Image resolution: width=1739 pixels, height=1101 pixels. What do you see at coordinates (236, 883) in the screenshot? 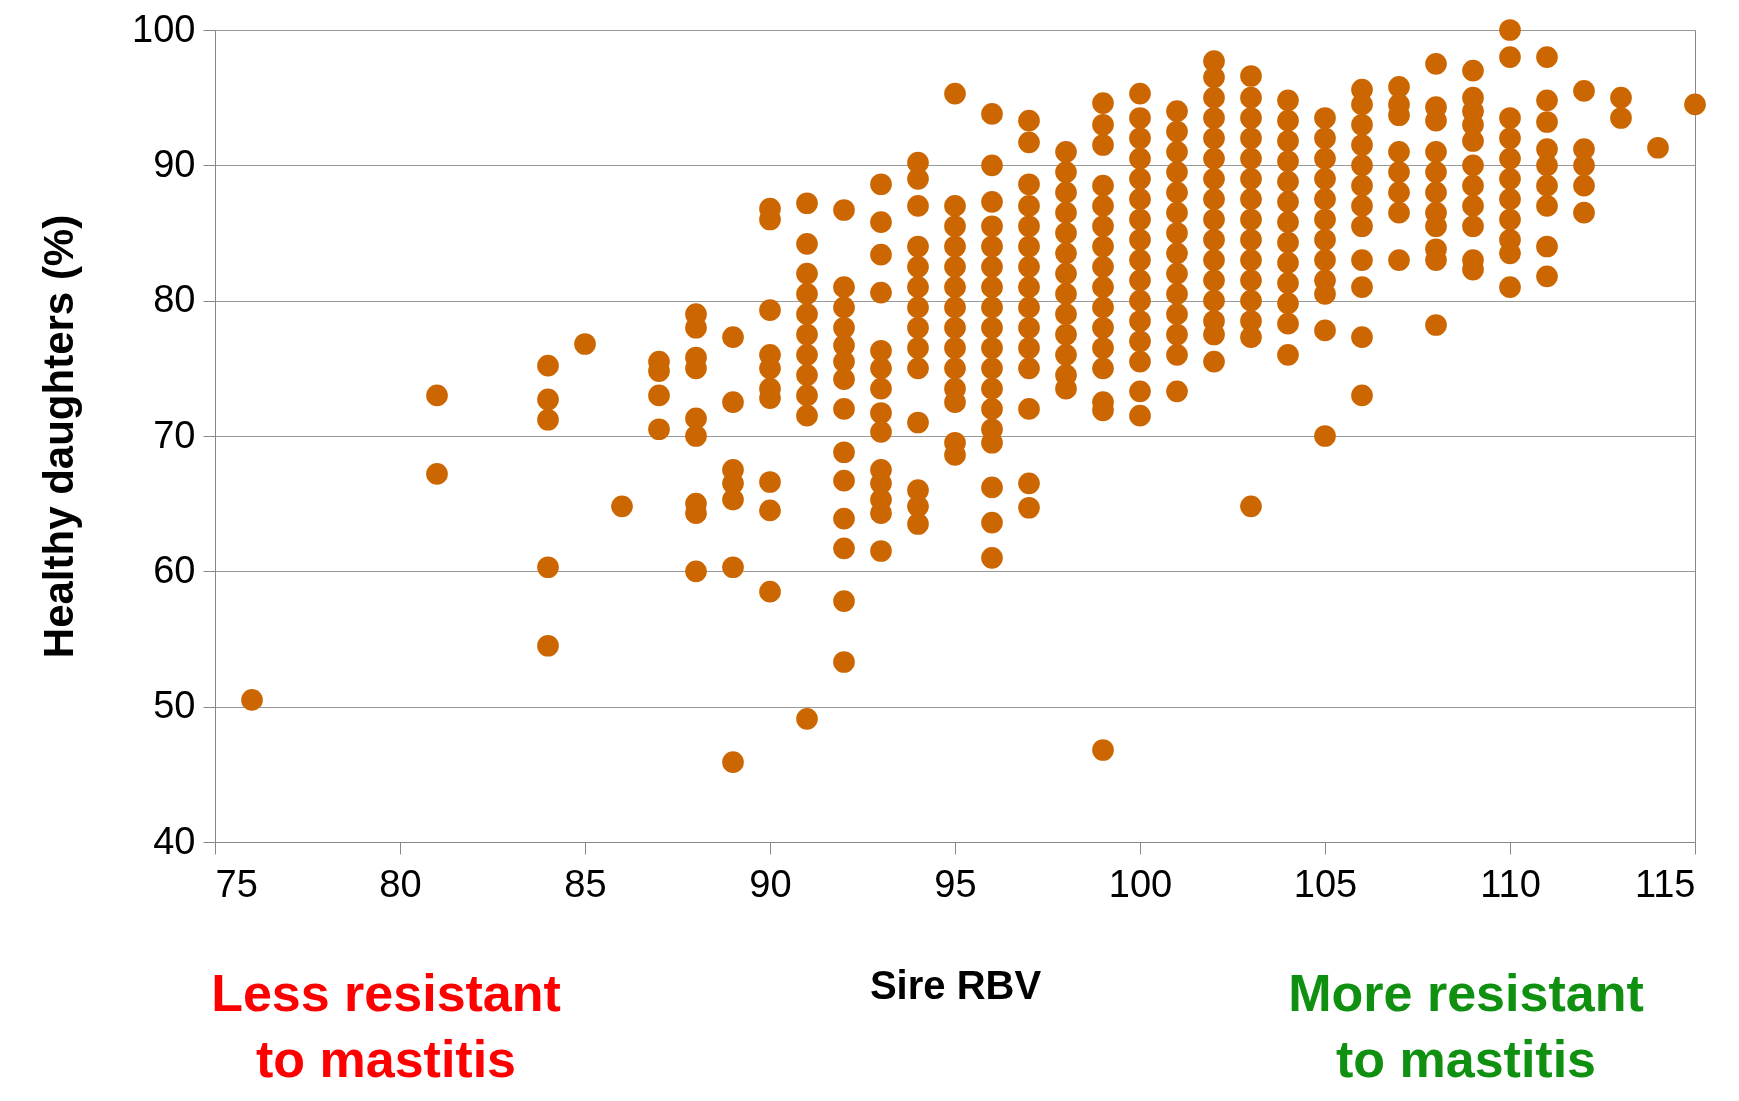
I see `x-tick-label: 75` at bounding box center [236, 883].